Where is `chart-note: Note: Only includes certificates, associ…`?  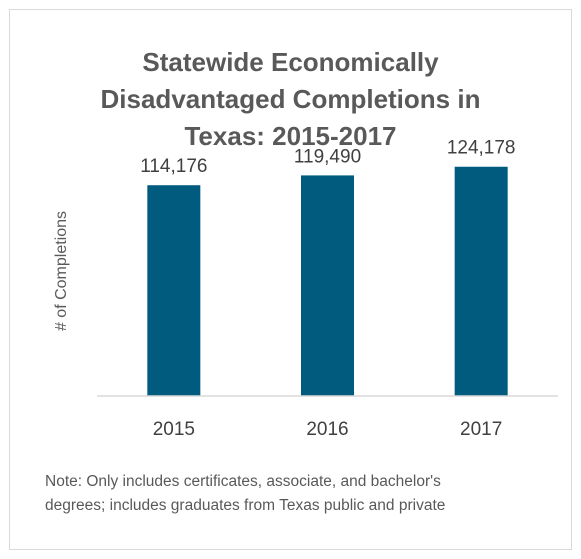
chart-note: Note: Only includes certificates, associ… is located at coordinates (305, 494).